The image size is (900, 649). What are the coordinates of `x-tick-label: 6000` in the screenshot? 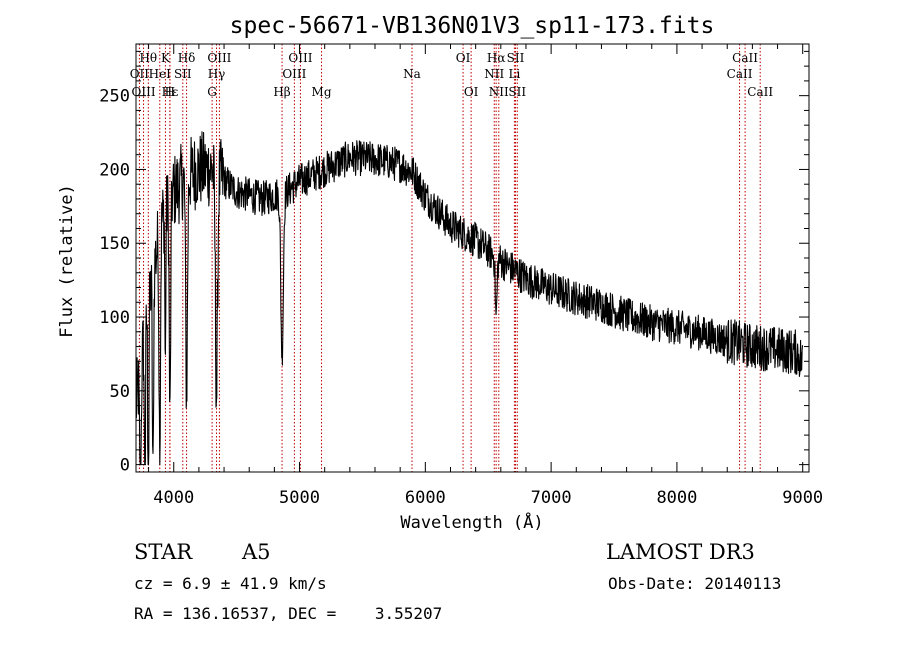 It's located at (425, 498).